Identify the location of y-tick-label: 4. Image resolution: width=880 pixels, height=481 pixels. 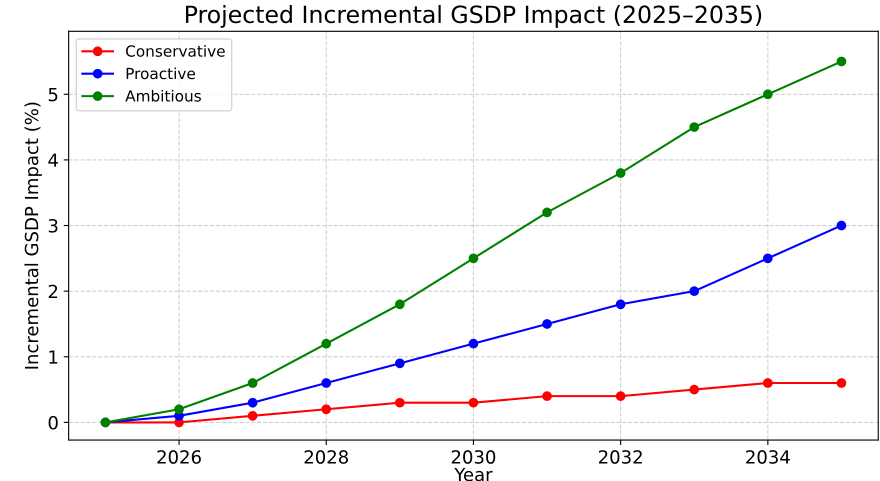
(53, 160).